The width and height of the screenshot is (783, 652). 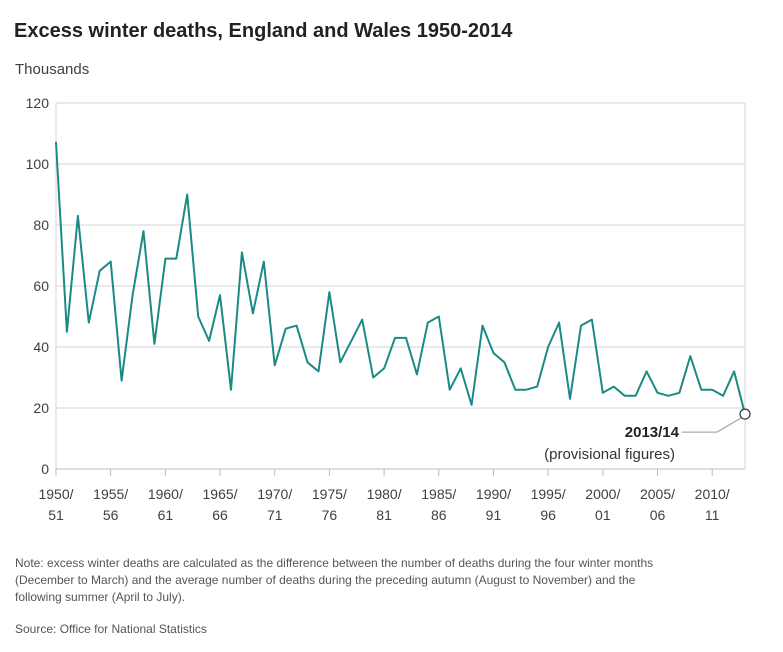 What do you see at coordinates (166, 515) in the screenshot?
I see `x-tick-label-line2: 61` at bounding box center [166, 515].